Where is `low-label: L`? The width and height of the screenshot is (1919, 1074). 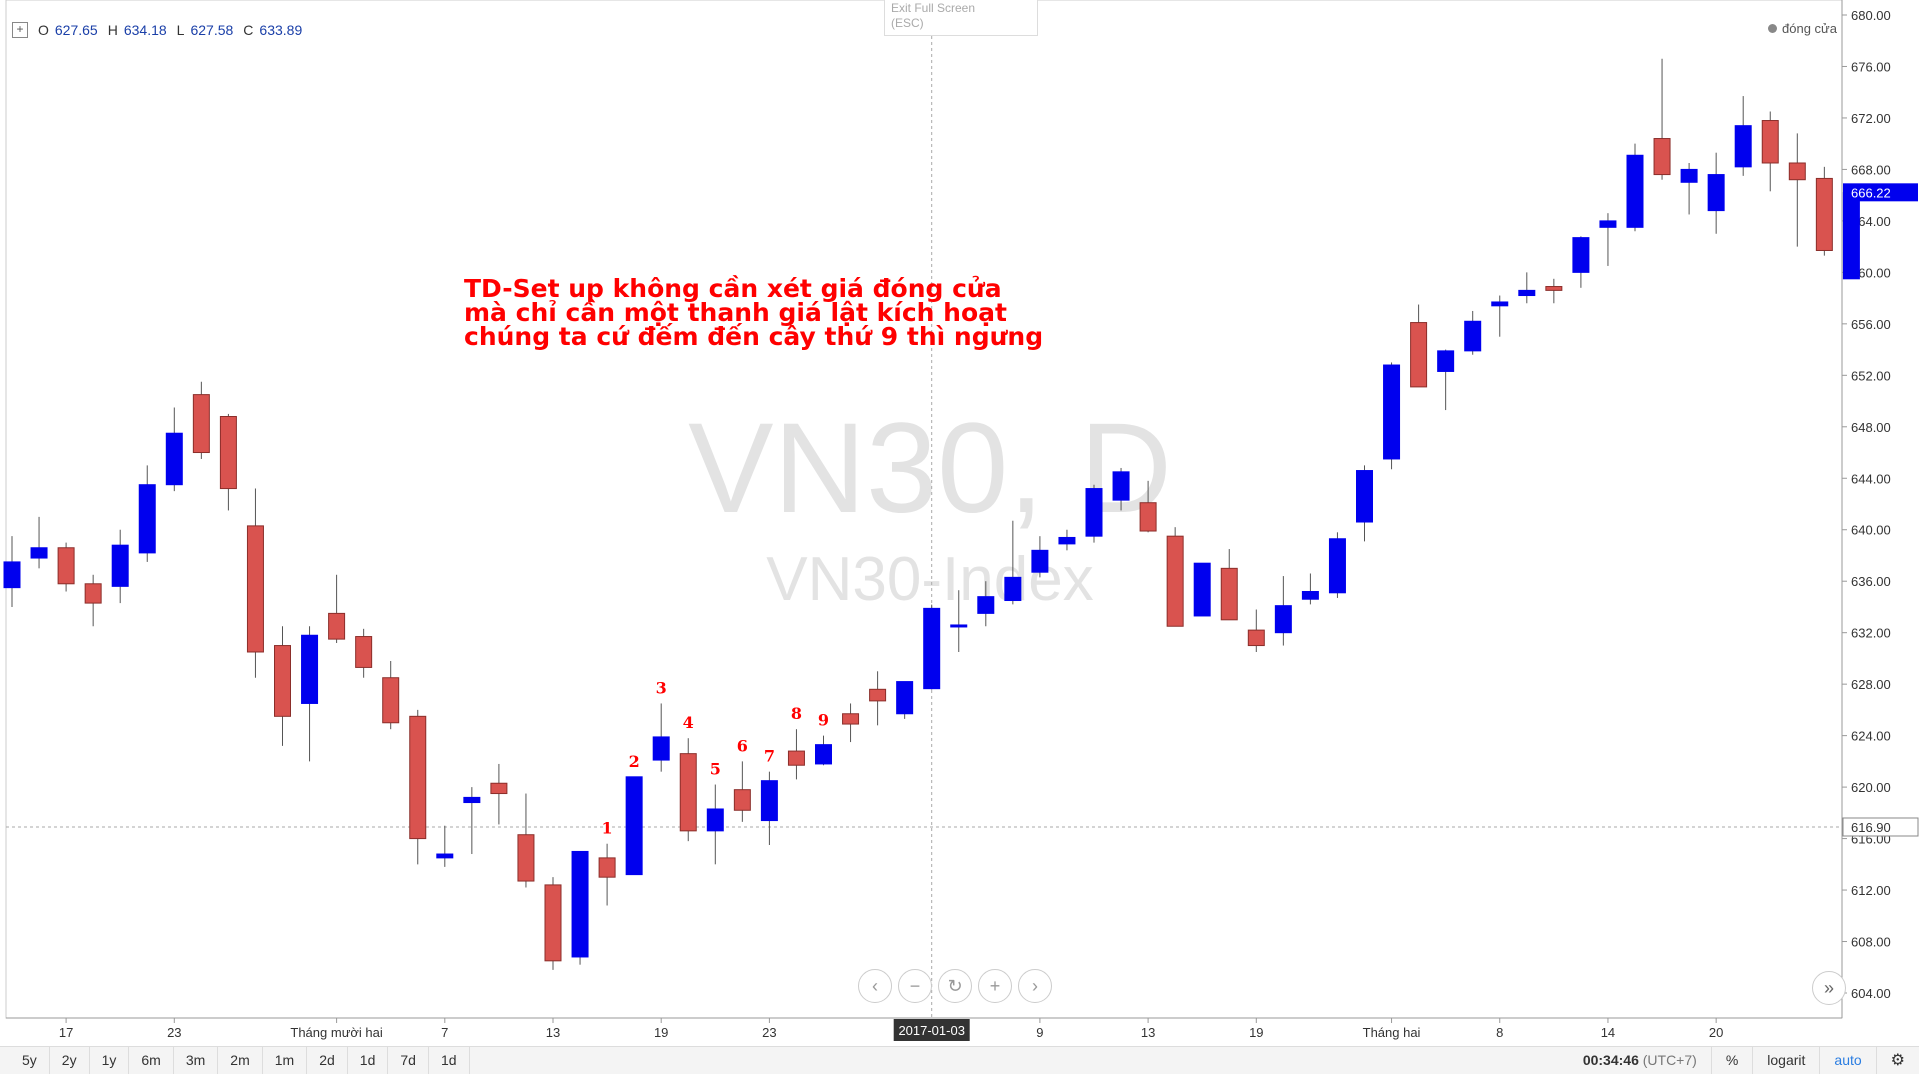 low-label: L is located at coordinates (180, 30).